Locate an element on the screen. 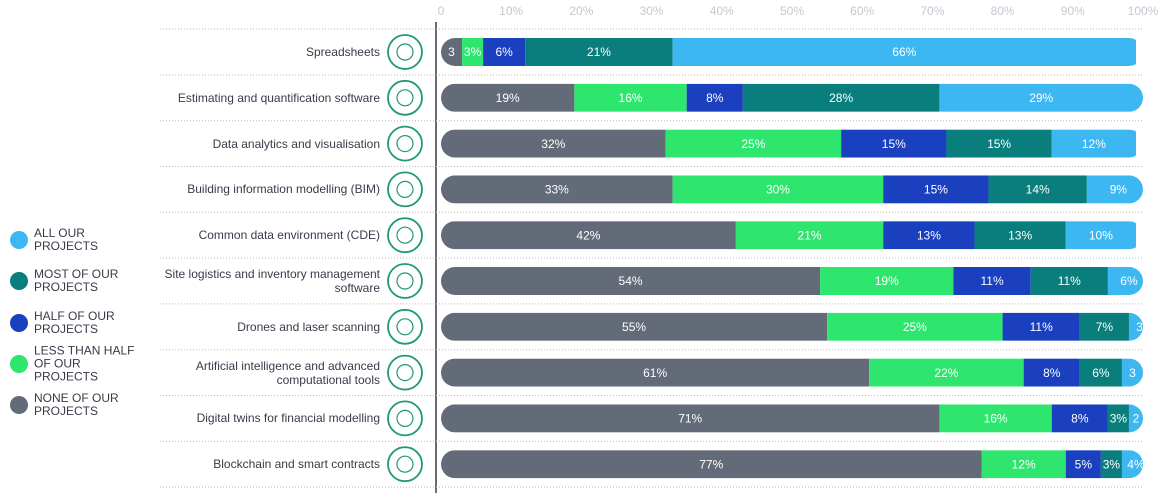  x-tick-label: 0 is located at coordinates (441, 11).